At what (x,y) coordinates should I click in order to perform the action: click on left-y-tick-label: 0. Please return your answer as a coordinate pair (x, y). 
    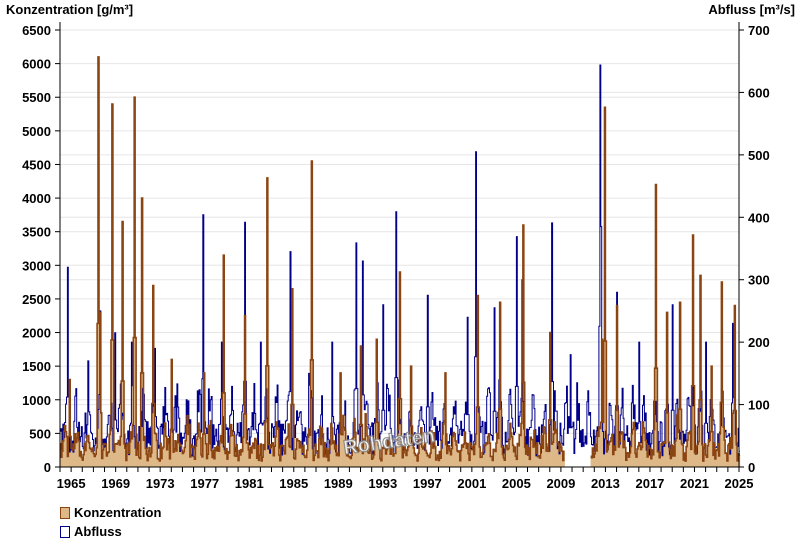
    Looking at the image, I should click on (47, 467).